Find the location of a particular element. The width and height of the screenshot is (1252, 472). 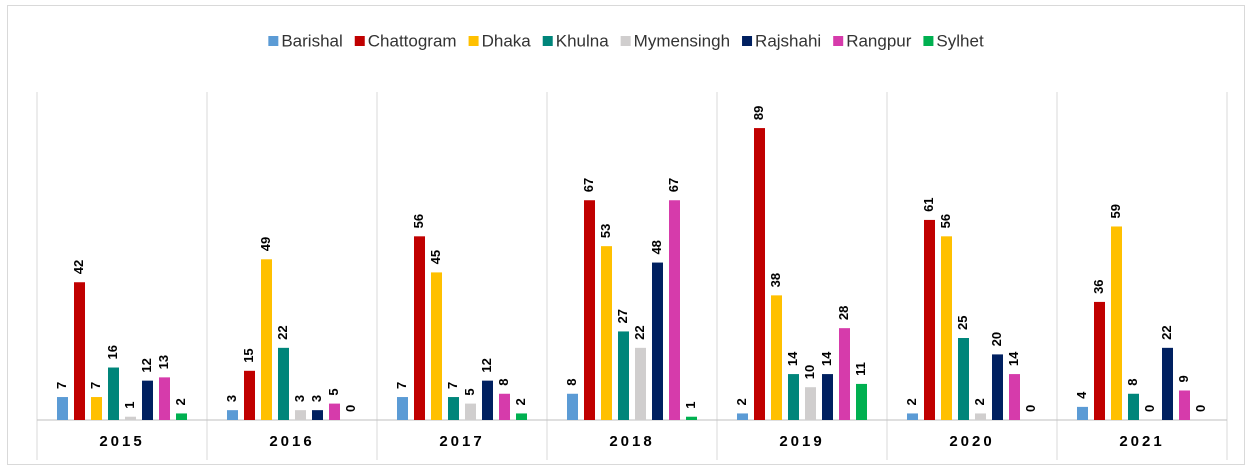

data-label: 27 is located at coordinates (622, 316).